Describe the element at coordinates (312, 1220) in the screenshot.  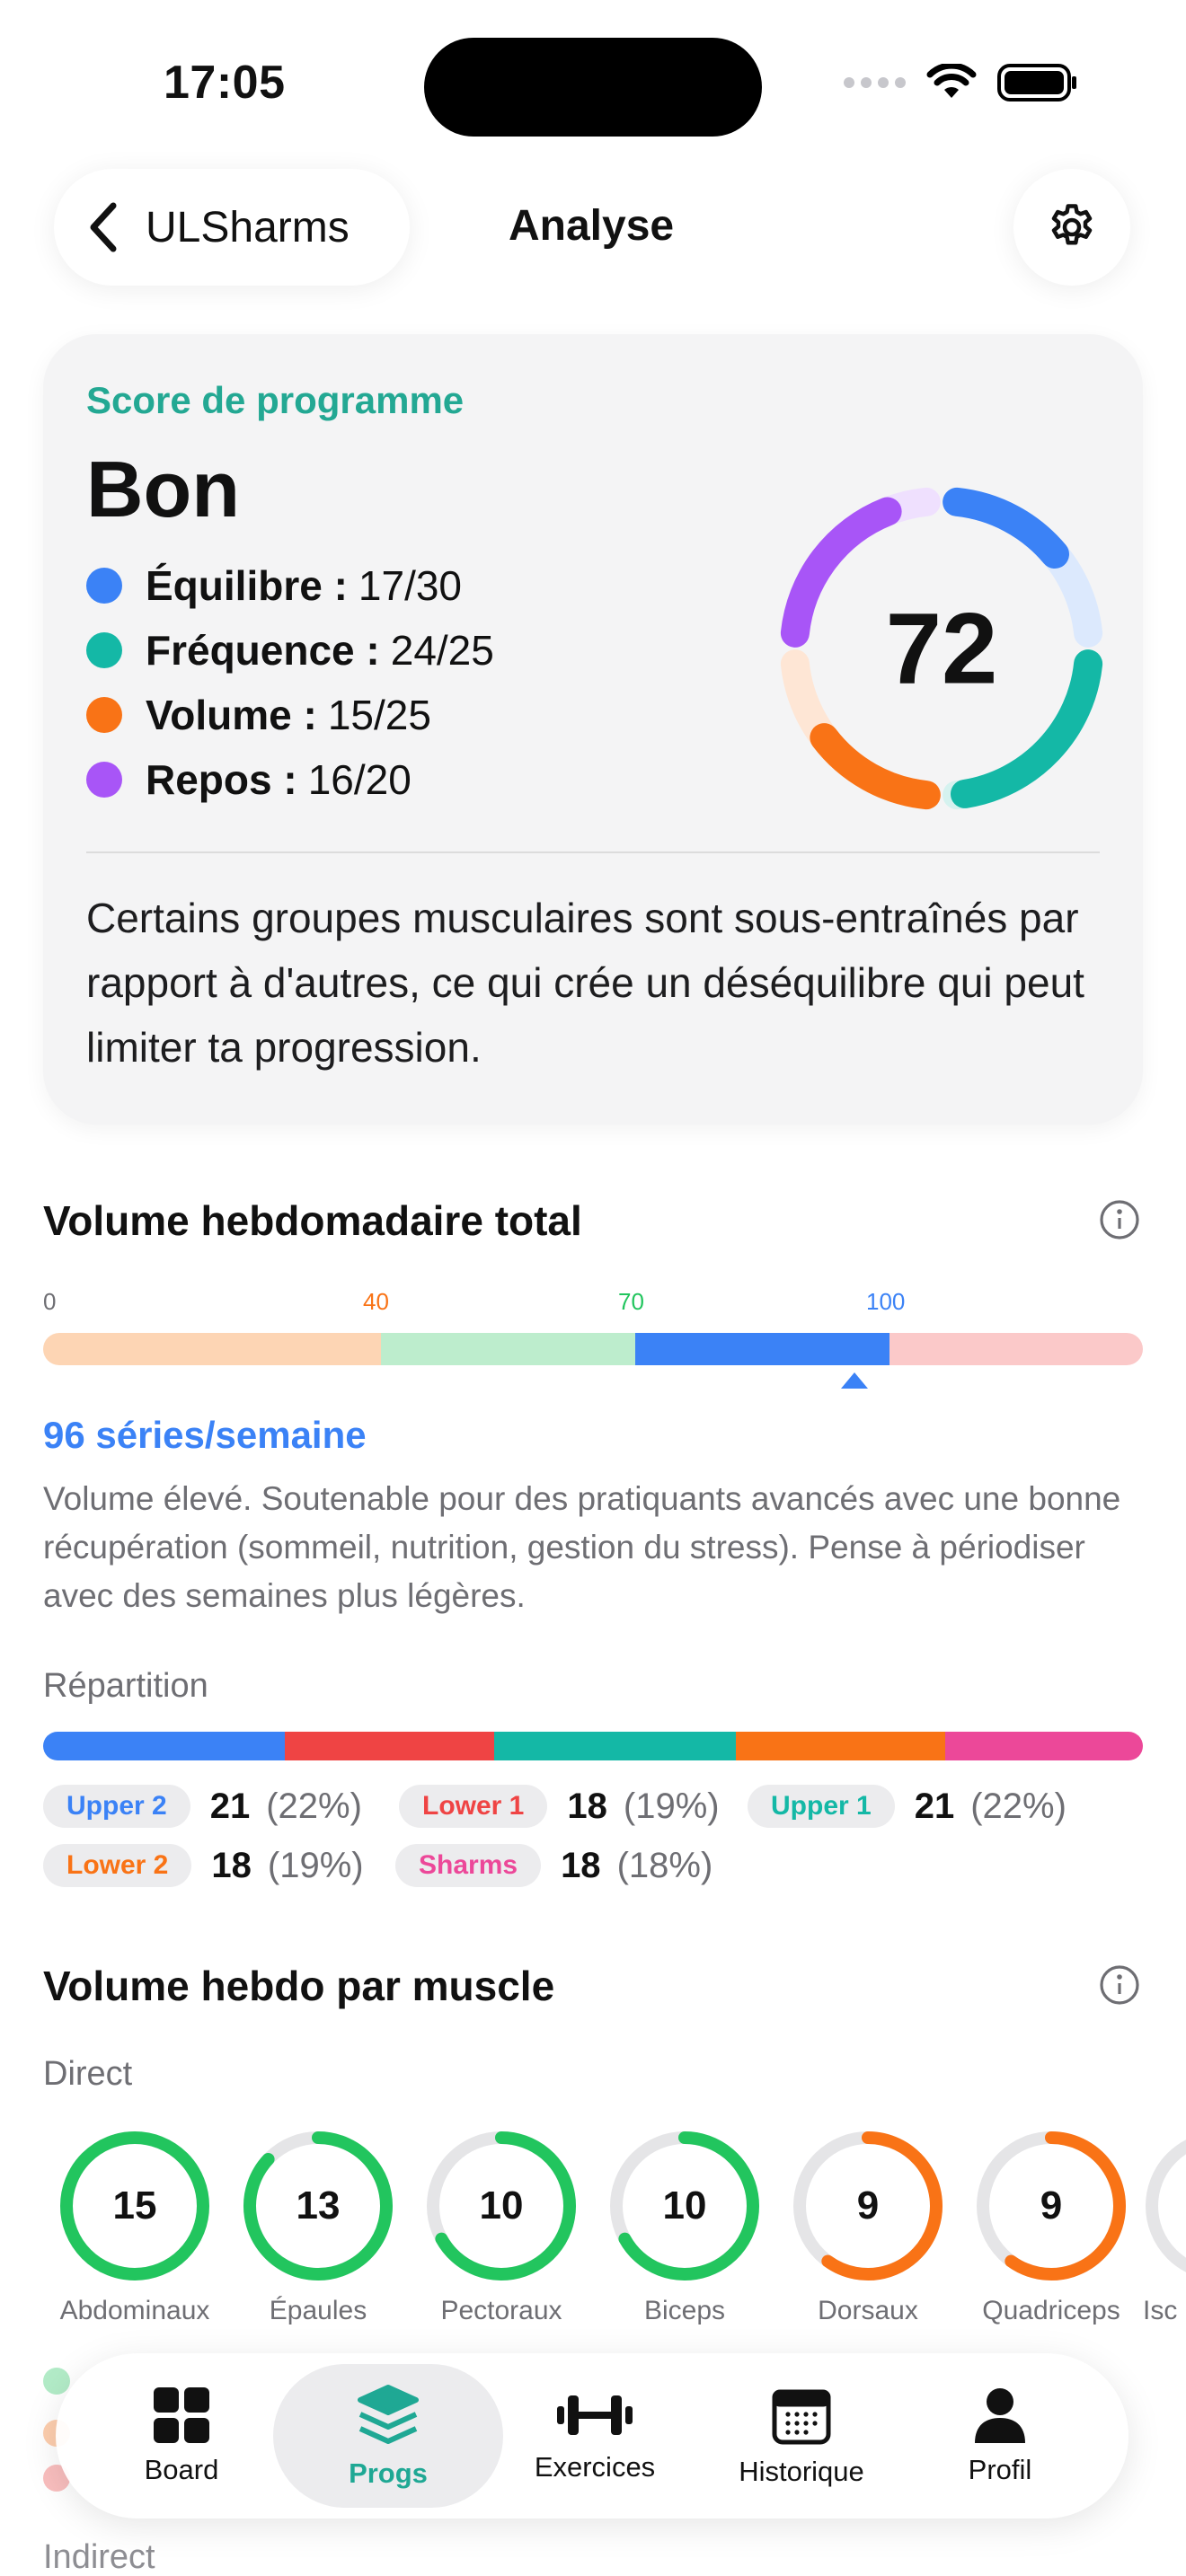
I see `weekly-volume-title: Volume hebdomadaire total` at that location.